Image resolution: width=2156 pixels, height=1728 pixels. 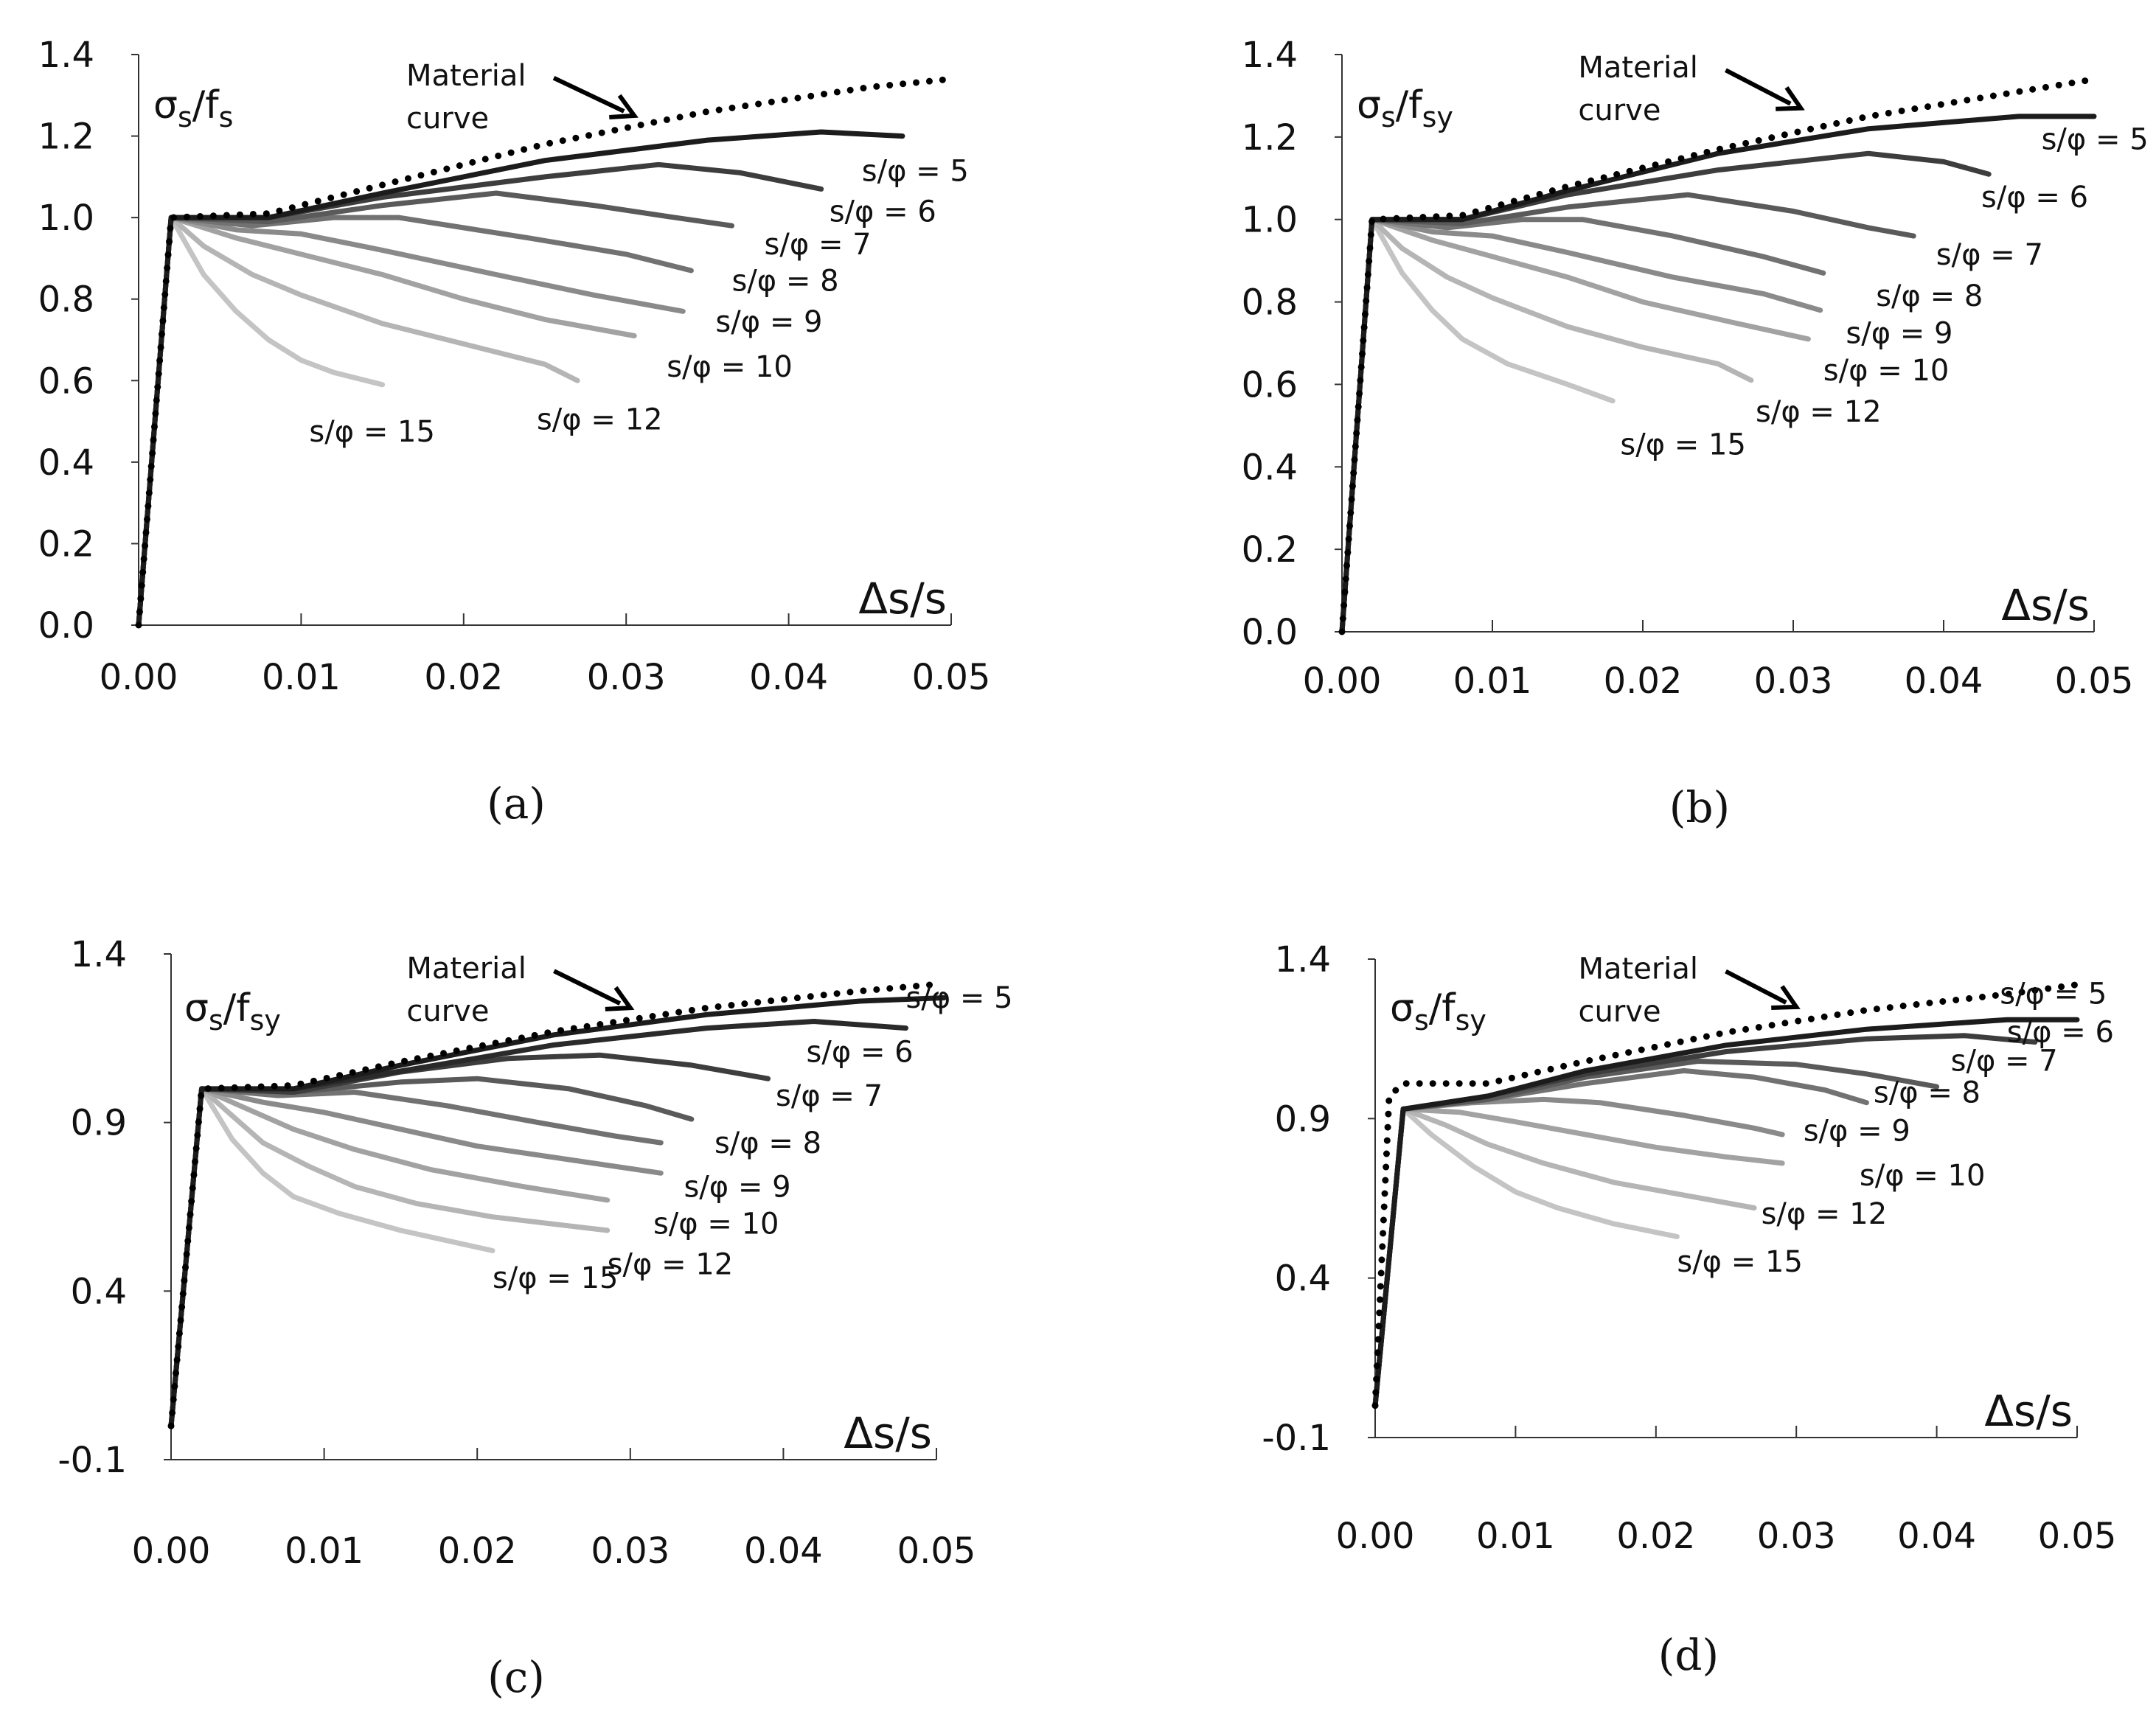 What do you see at coordinates (516, 1677) in the screenshot?
I see `panel-label: (c)` at bounding box center [516, 1677].